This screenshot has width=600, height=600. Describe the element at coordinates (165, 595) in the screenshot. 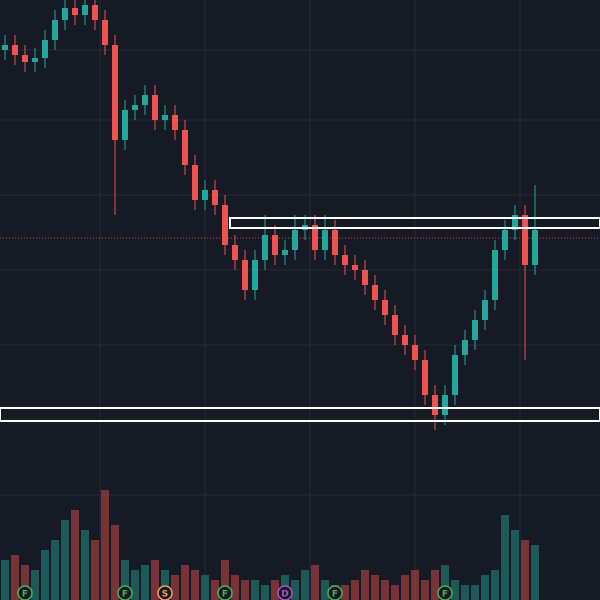

I see `event-label: S` at that location.